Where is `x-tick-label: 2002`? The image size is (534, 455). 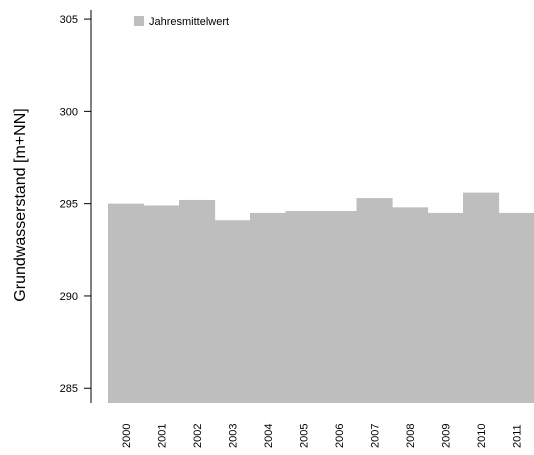 x-tick-label: 2002 is located at coordinates (198, 436).